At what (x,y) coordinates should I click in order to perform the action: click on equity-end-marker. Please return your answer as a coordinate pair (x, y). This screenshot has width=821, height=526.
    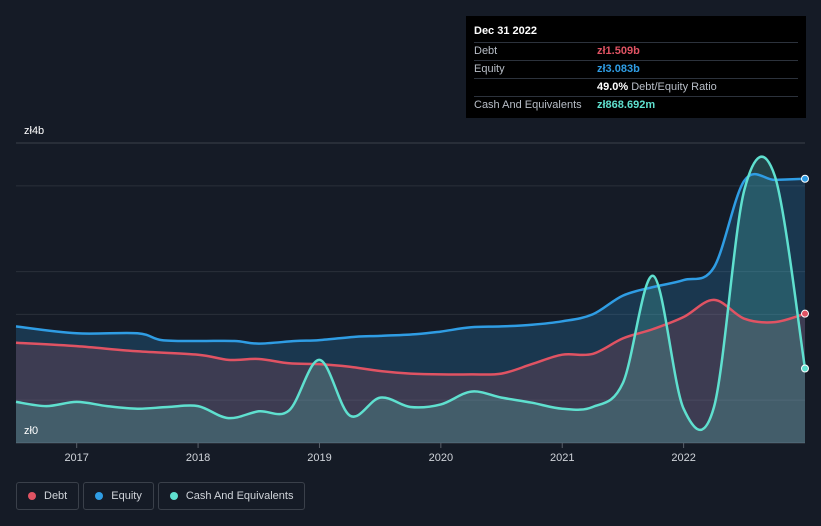
    Looking at the image, I should click on (805, 178).